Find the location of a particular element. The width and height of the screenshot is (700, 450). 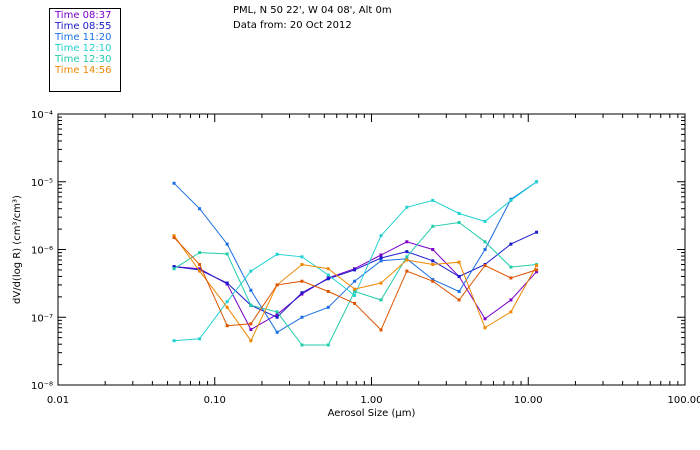

x-tick-label: 0.10 is located at coordinates (215, 400).